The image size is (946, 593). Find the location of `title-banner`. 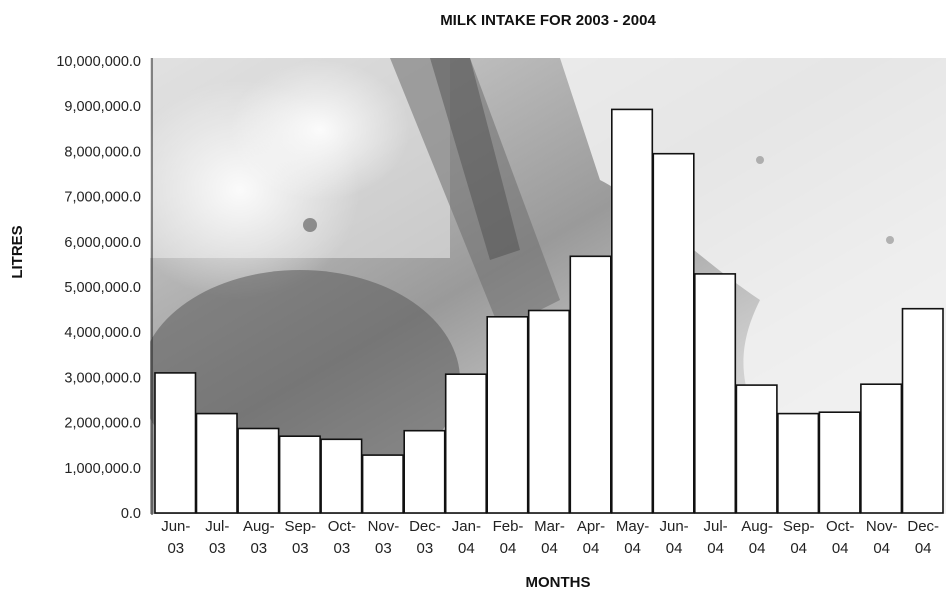

title-banner is located at coordinates (551, 21).